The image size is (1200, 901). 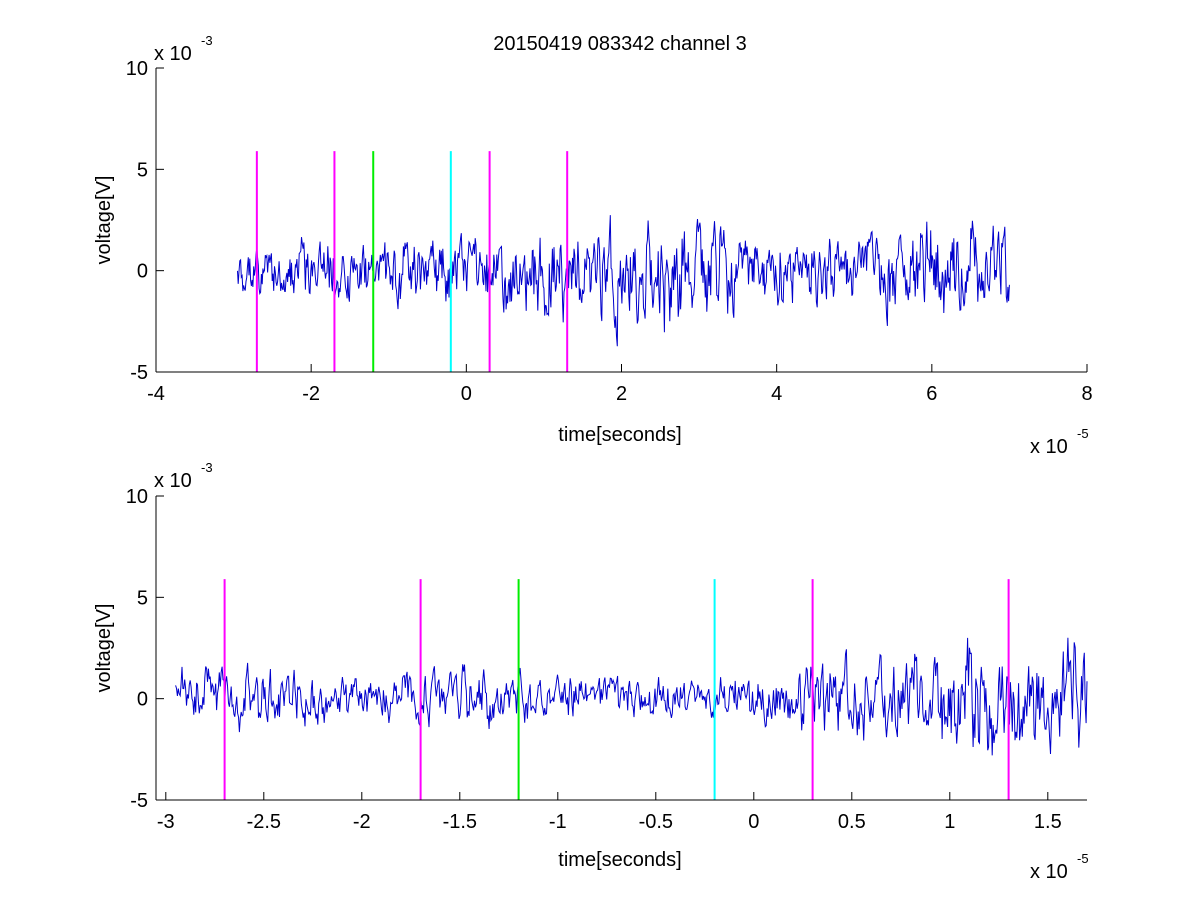 I want to click on bottom-y-label: voltage[V], so click(x=104, y=648).